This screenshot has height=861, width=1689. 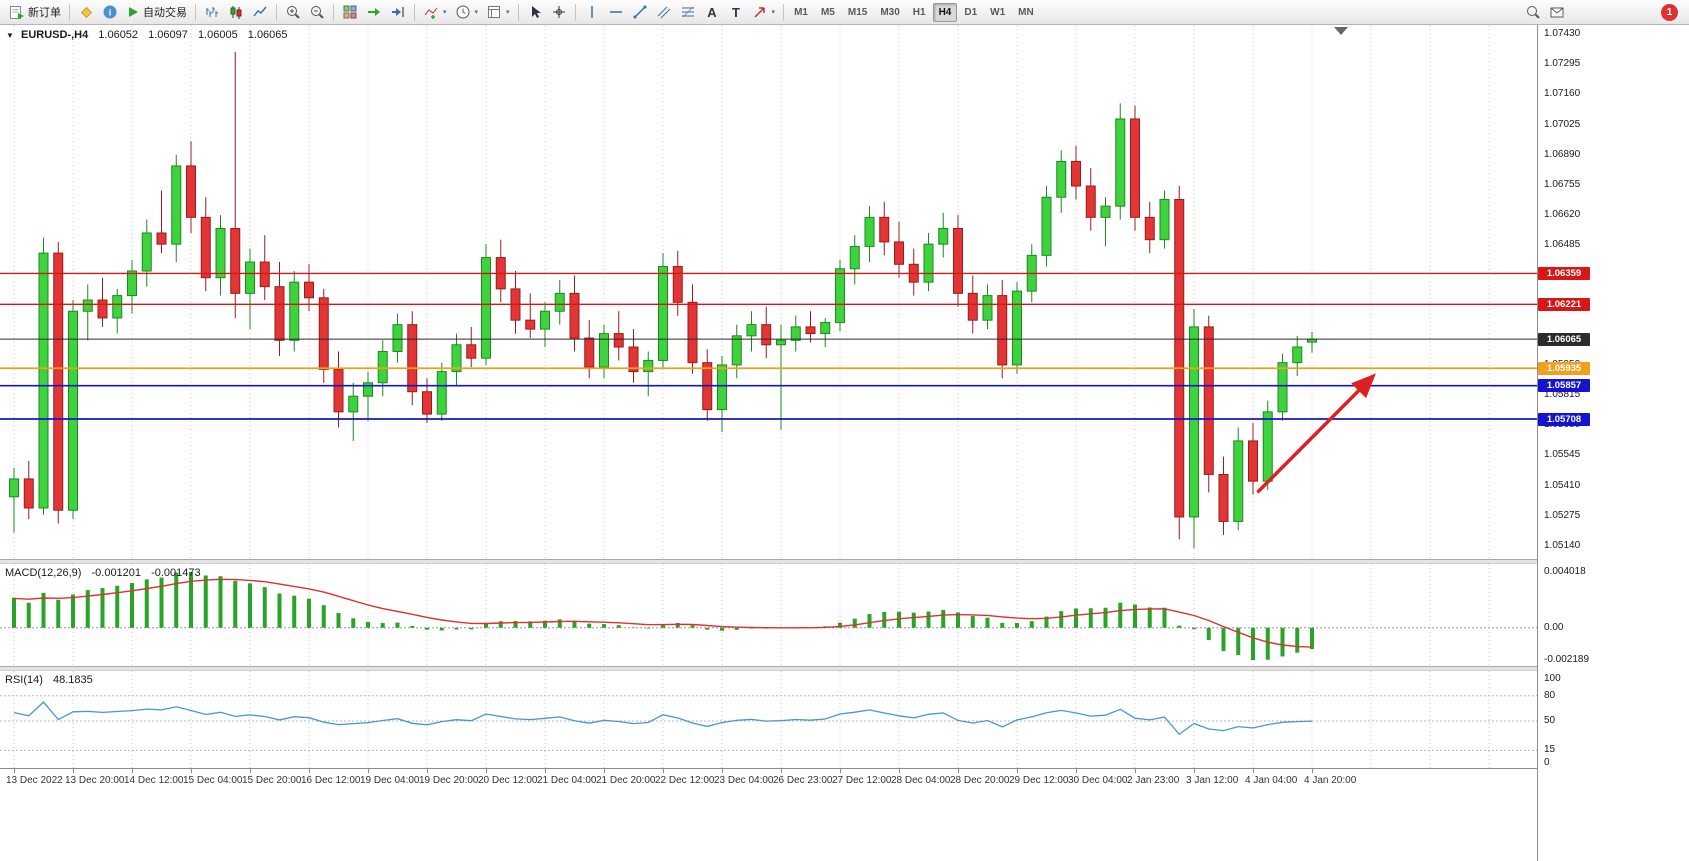 I want to click on crosshair-tool-button, so click(x=559, y=12).